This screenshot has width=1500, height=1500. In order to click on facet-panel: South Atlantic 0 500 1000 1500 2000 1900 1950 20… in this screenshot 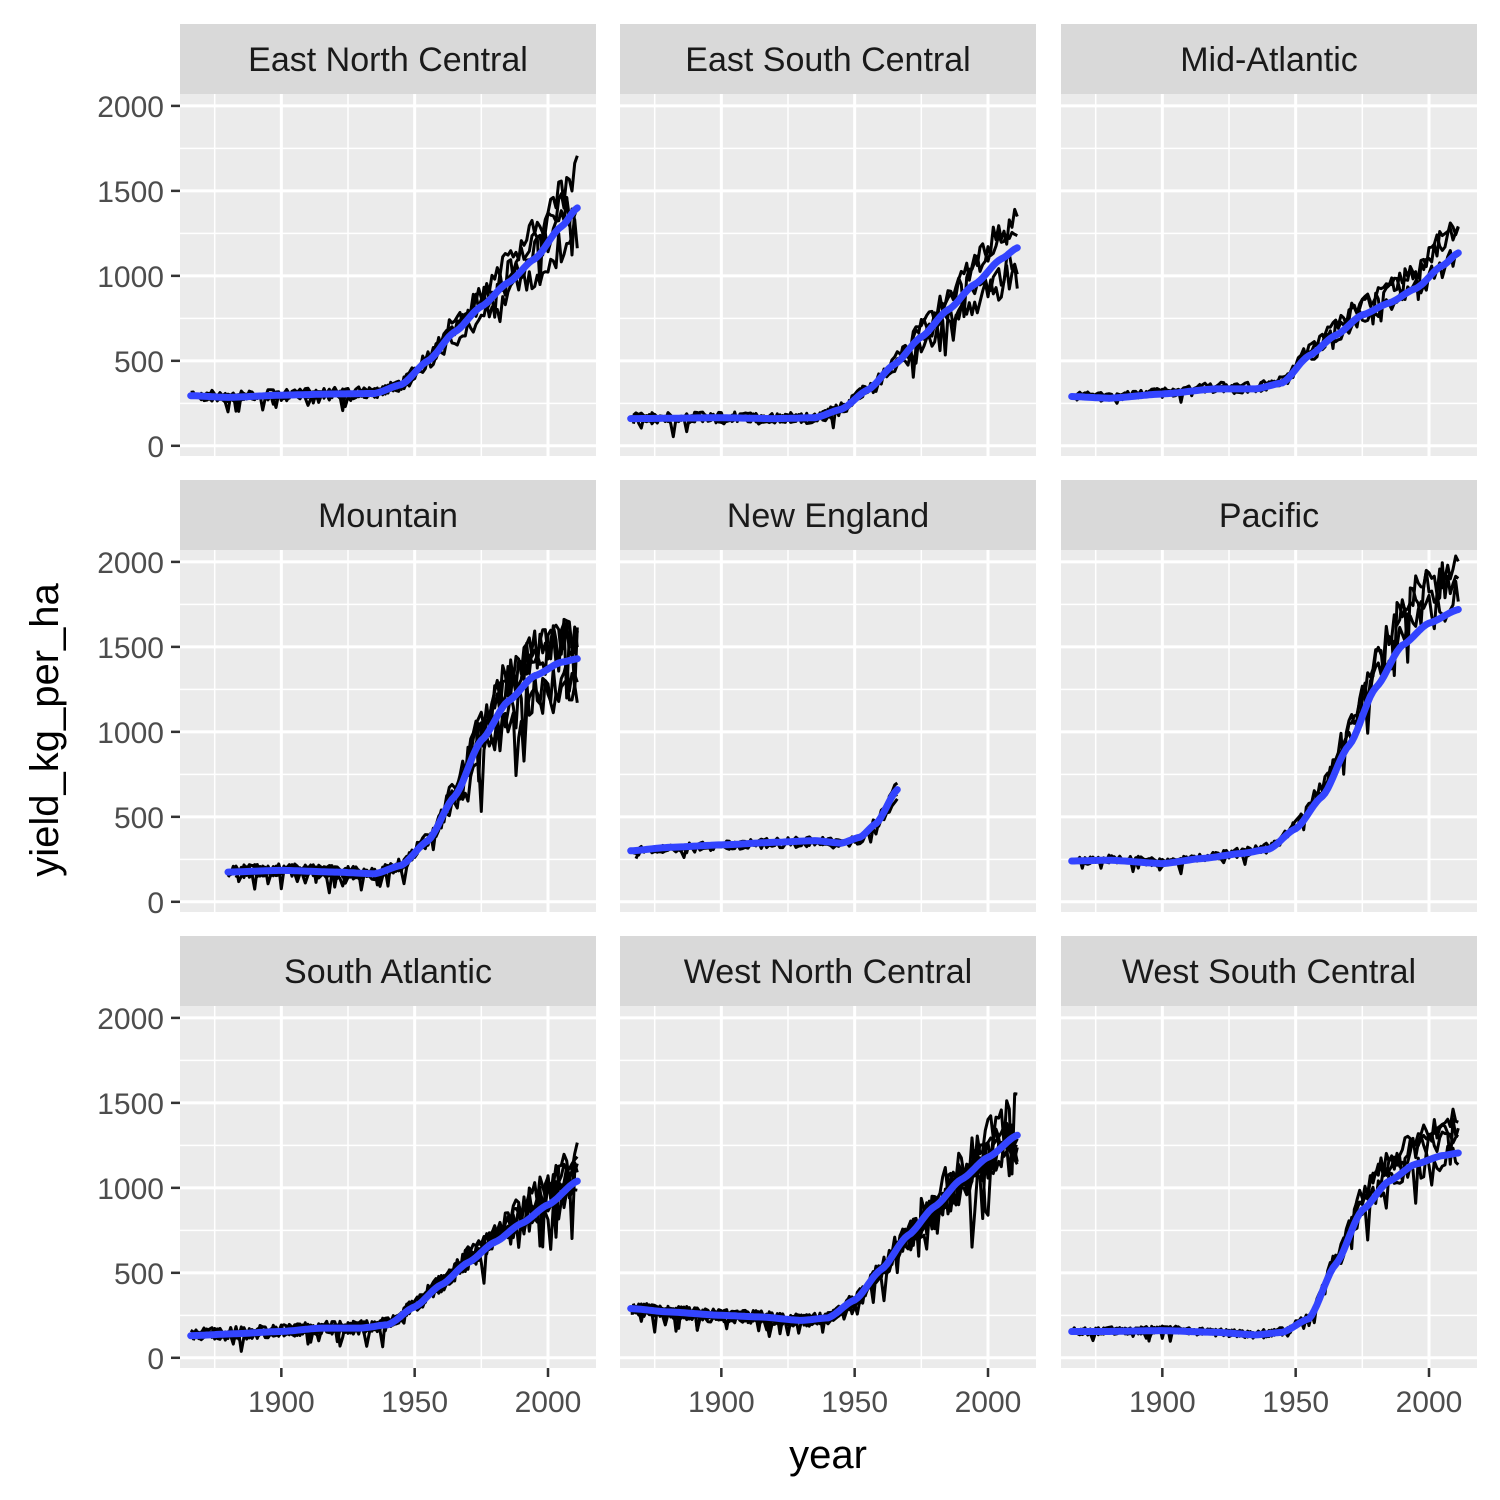, I will do `click(346, 1177)`.